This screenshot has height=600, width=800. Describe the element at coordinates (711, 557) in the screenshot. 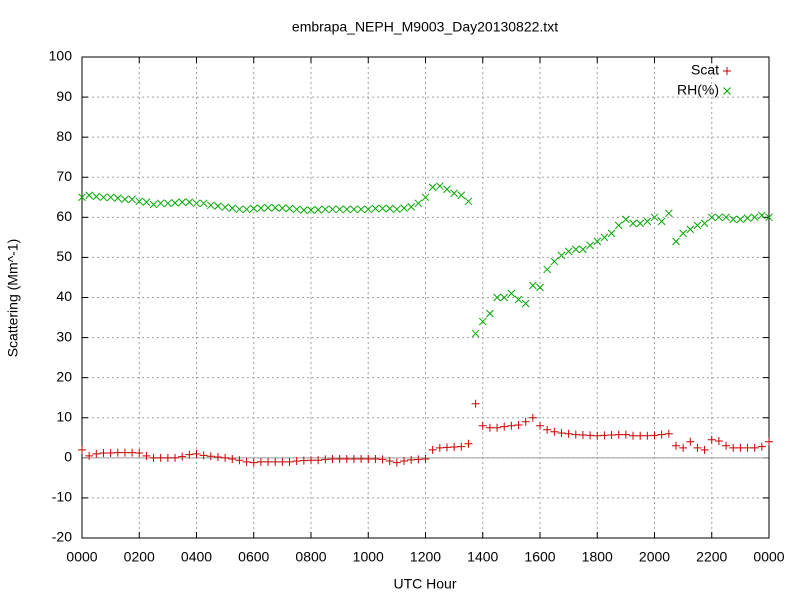

I see `x-tick-label: 2200` at that location.